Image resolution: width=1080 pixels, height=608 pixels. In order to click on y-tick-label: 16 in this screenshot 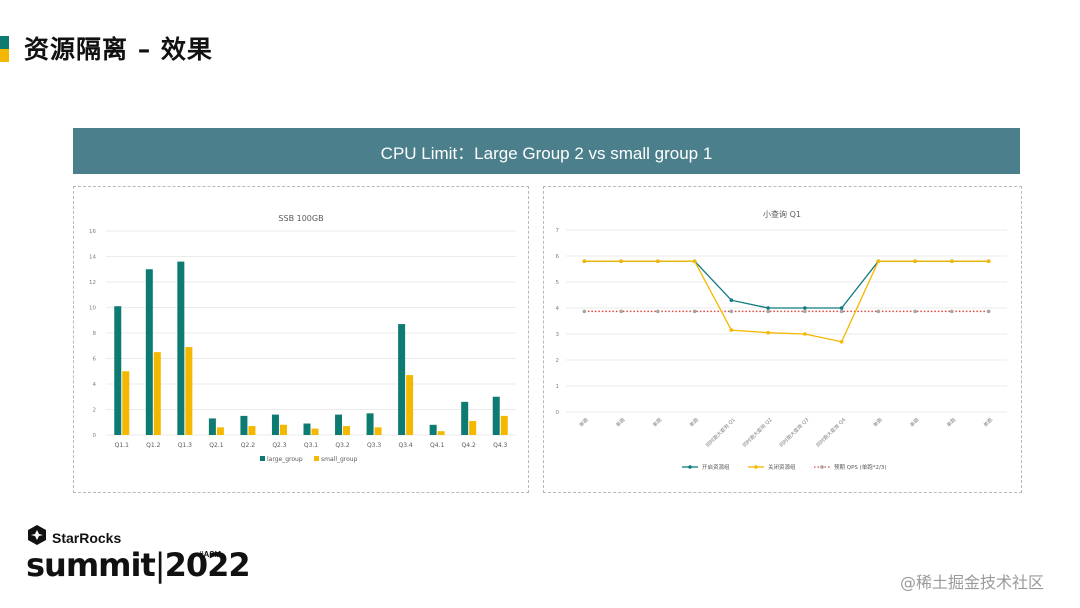, I will do `click(92, 232)`.